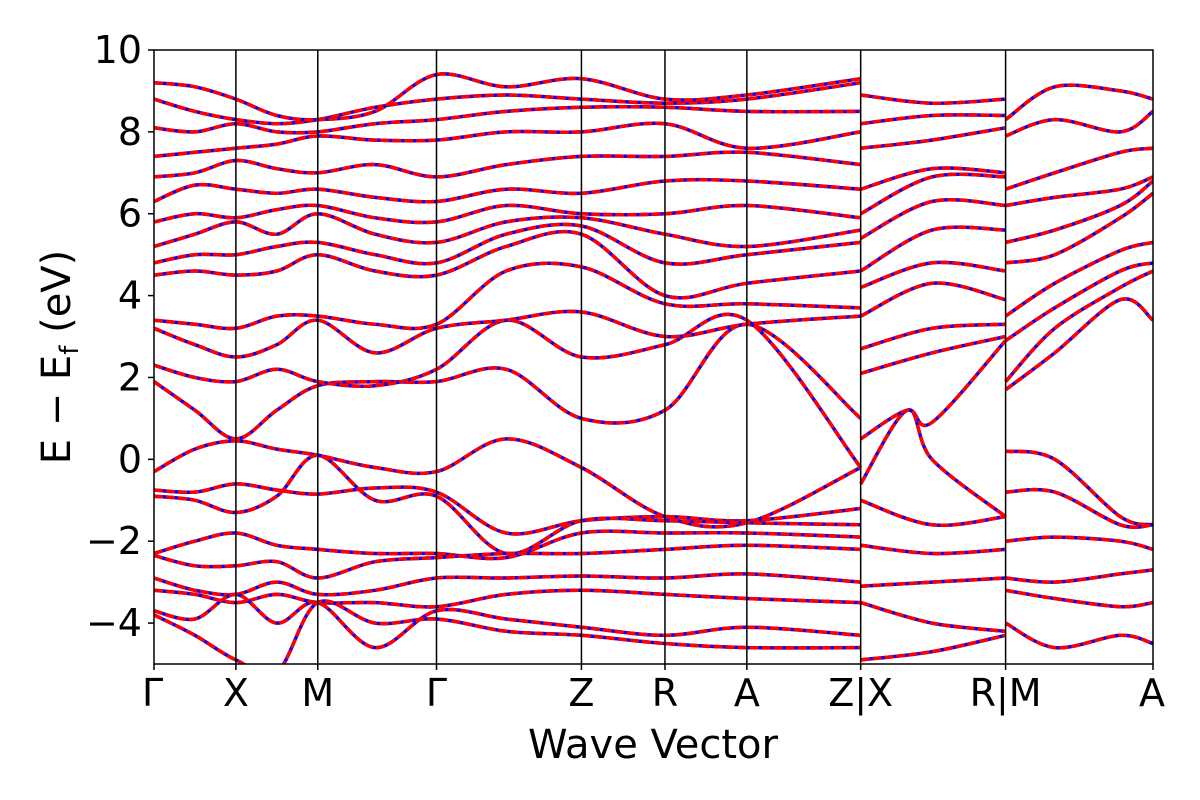 The height and width of the screenshot is (800, 1200). Describe the element at coordinates (317, 693) in the screenshot. I see `x-tick-label-3: M` at that location.